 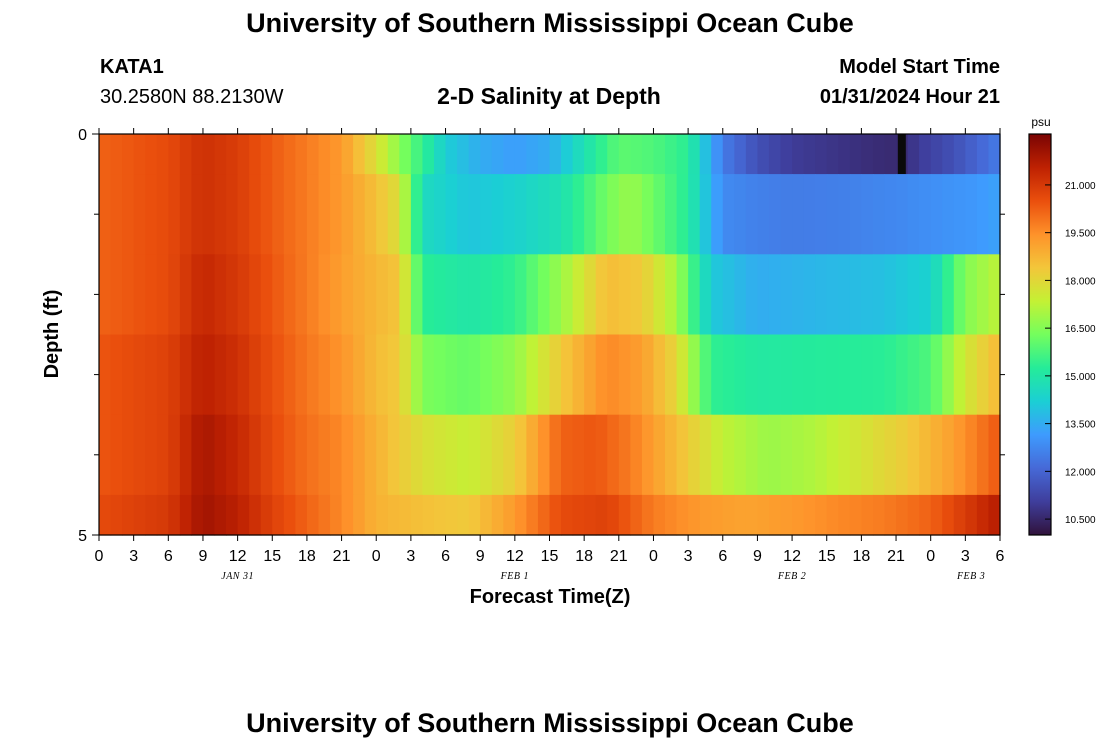 I want to click on model-start-label: Model Start Time, so click(x=919, y=67).